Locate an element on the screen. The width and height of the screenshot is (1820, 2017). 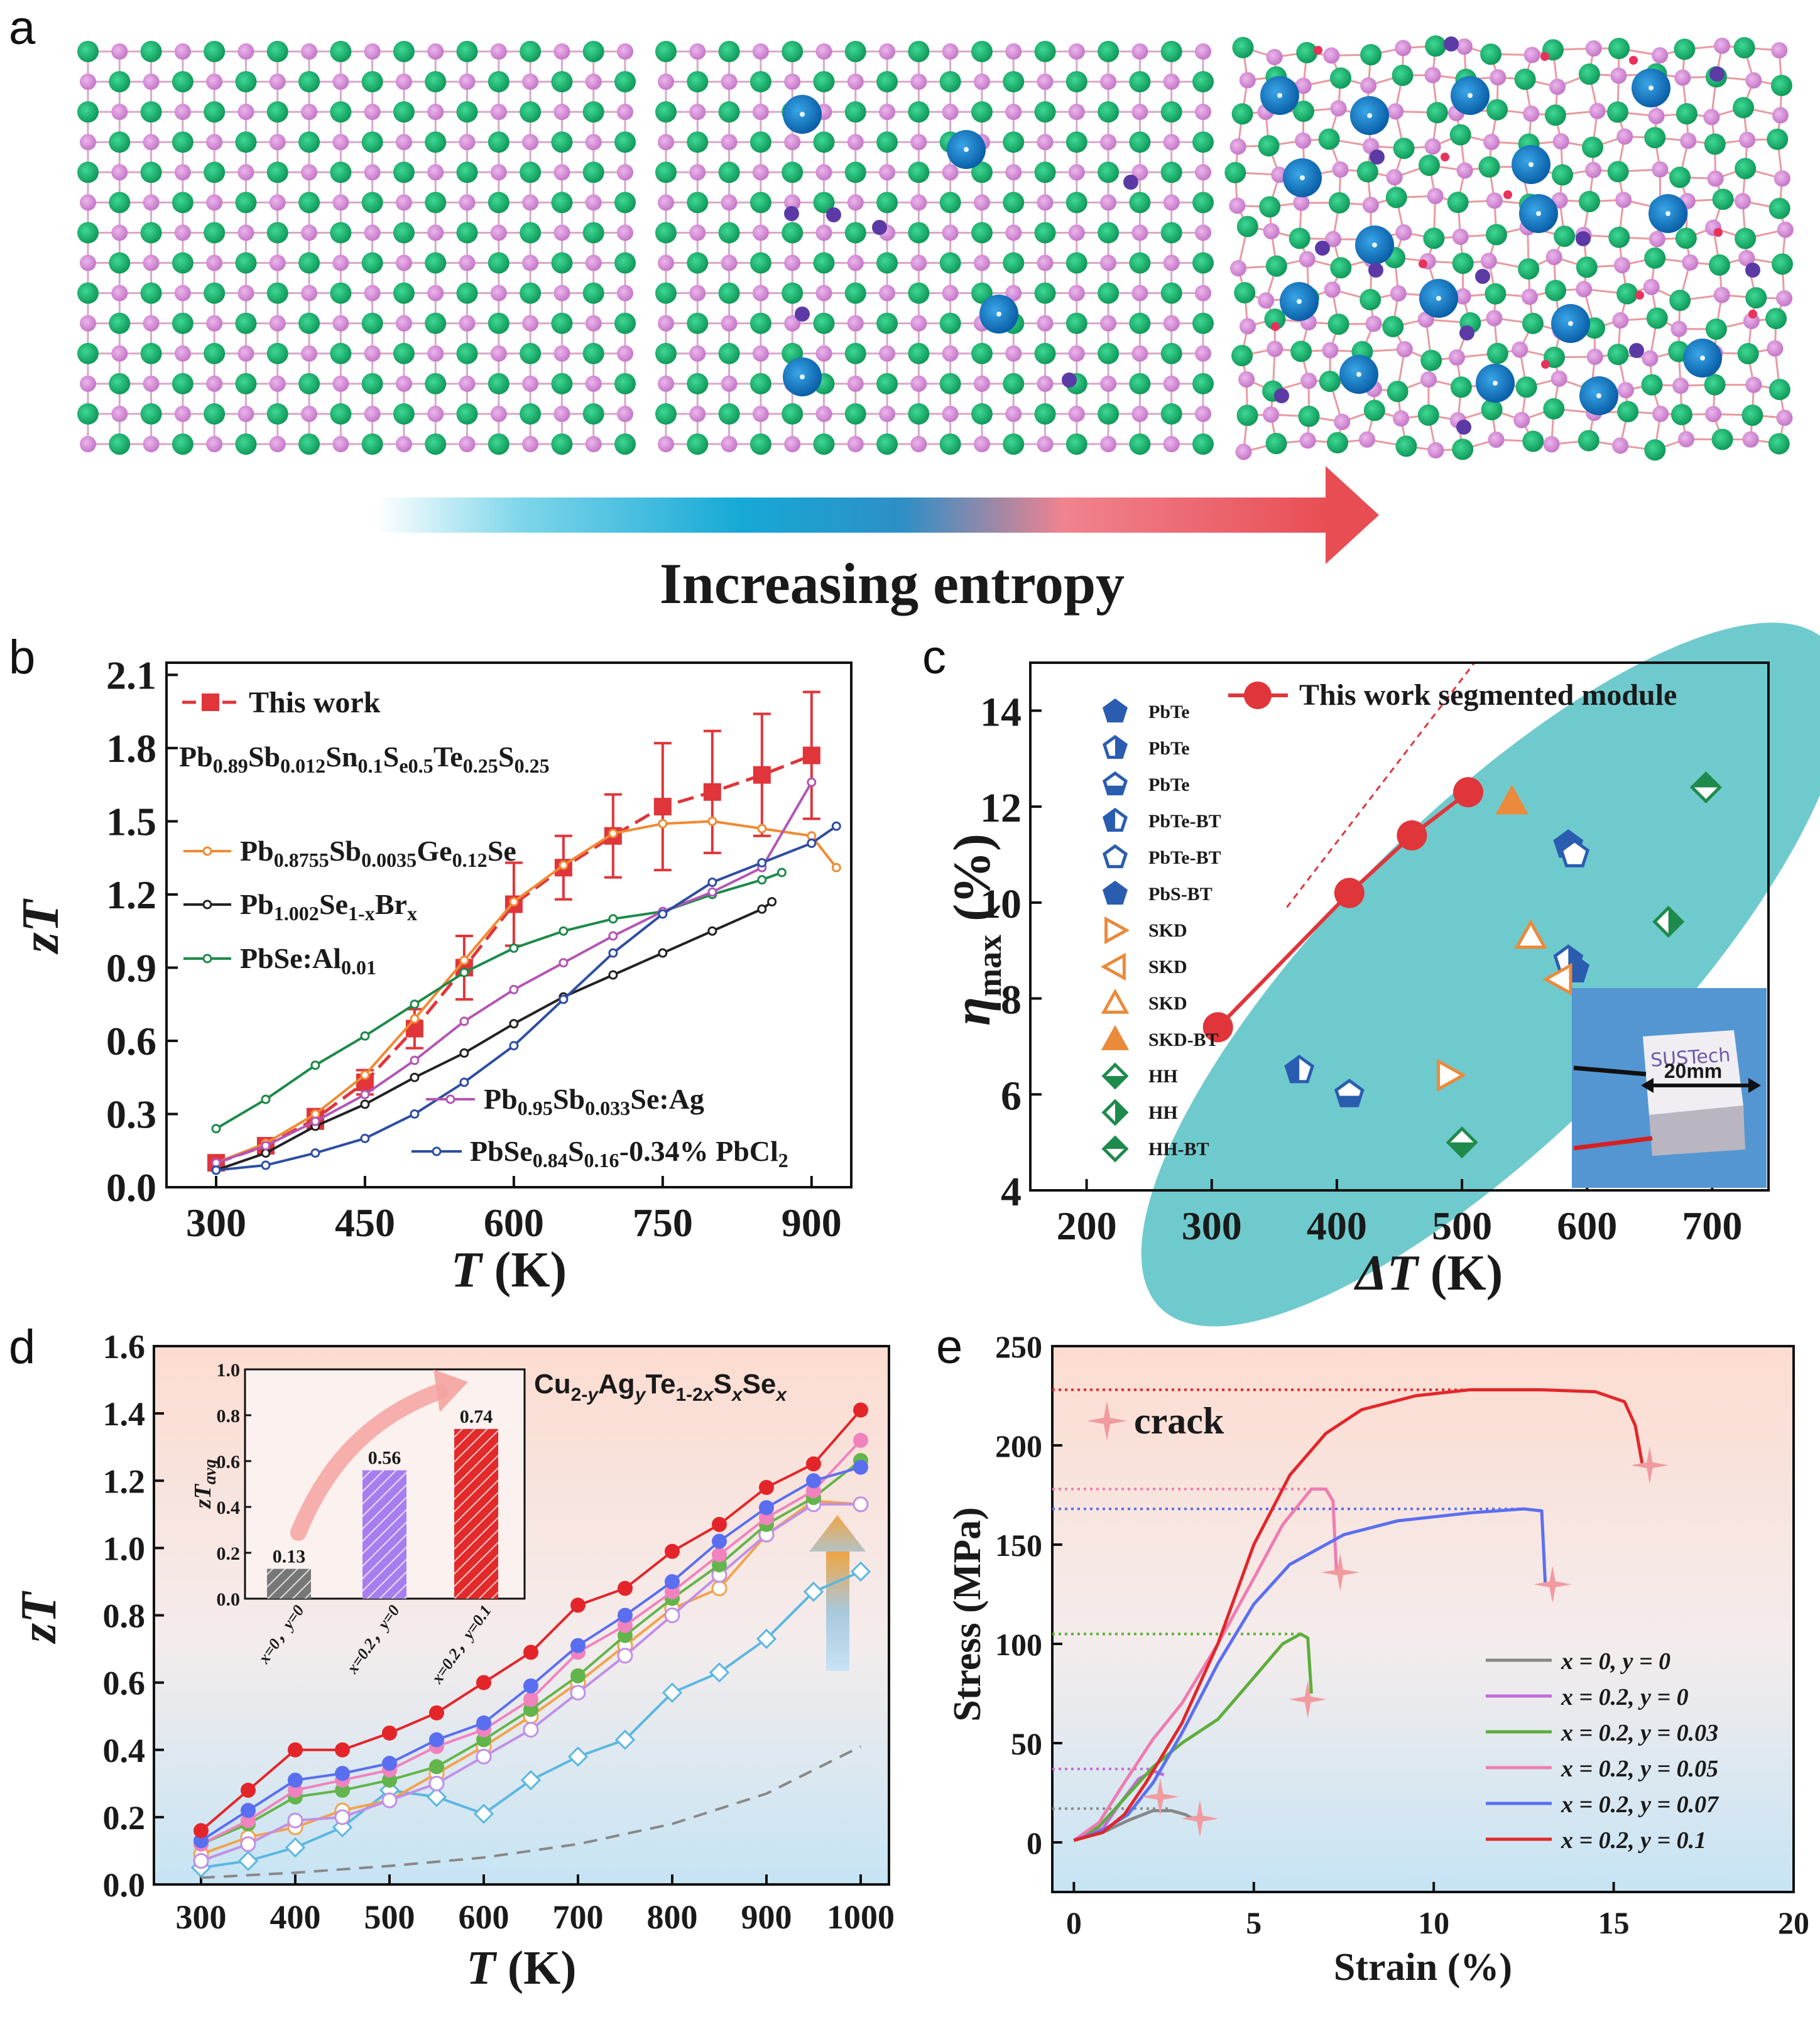
marker-tri-left-open is located at coordinates (1557, 979).